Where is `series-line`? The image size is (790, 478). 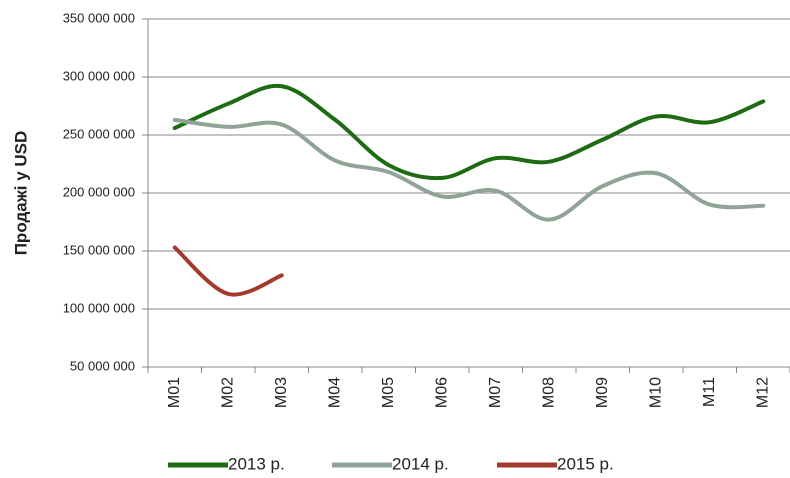
series-line is located at coordinates (228, 271).